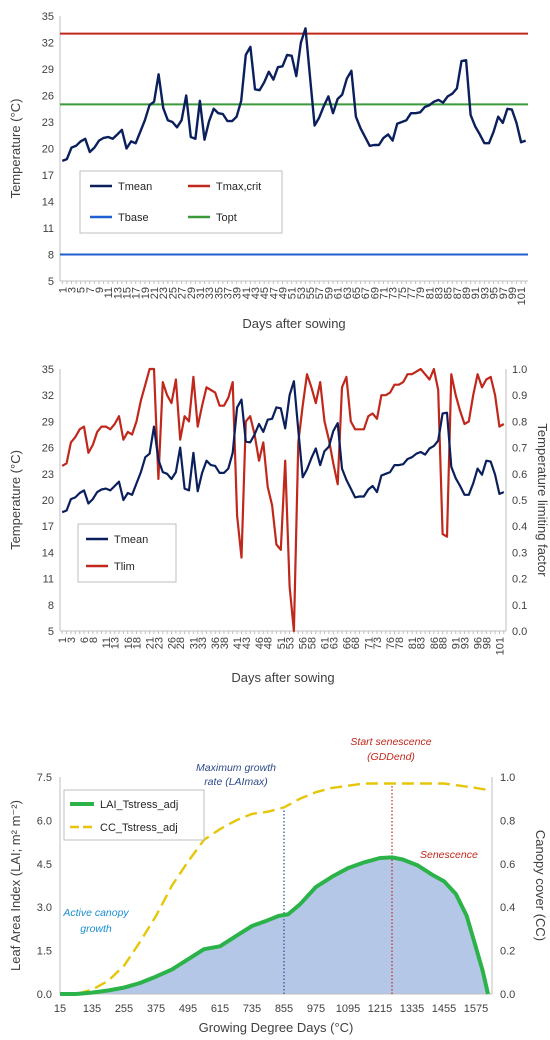  Describe the element at coordinates (519, 449) in the screenshot. I see `y2-tick-label: 0.7` at that location.